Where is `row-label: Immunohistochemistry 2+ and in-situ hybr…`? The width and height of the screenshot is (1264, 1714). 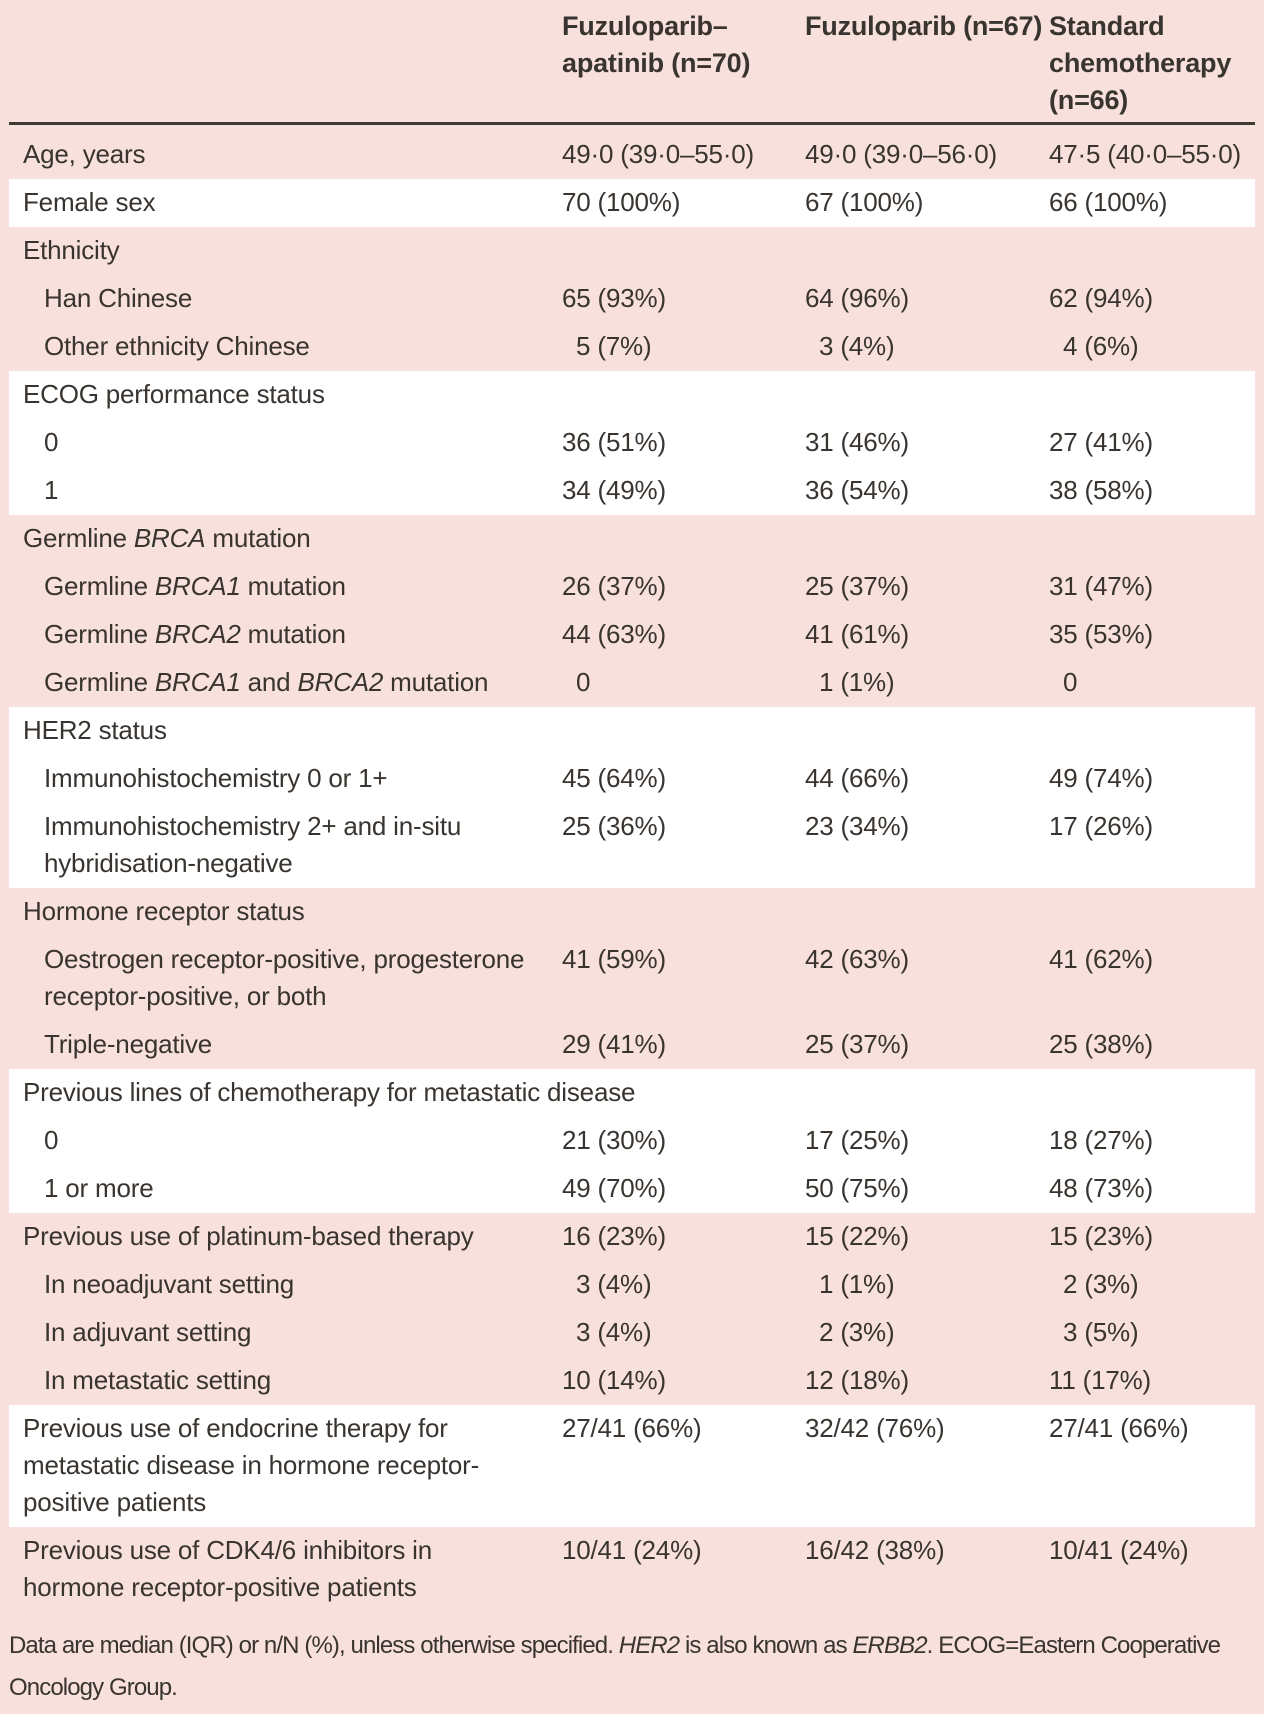
row-label: Immunohistochemistry 2+ and in-situ hybr… is located at coordinates (253, 844).